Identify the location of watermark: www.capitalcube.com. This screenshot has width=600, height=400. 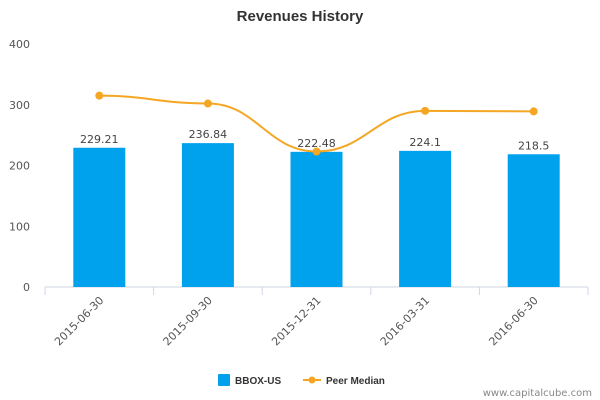
(537, 393).